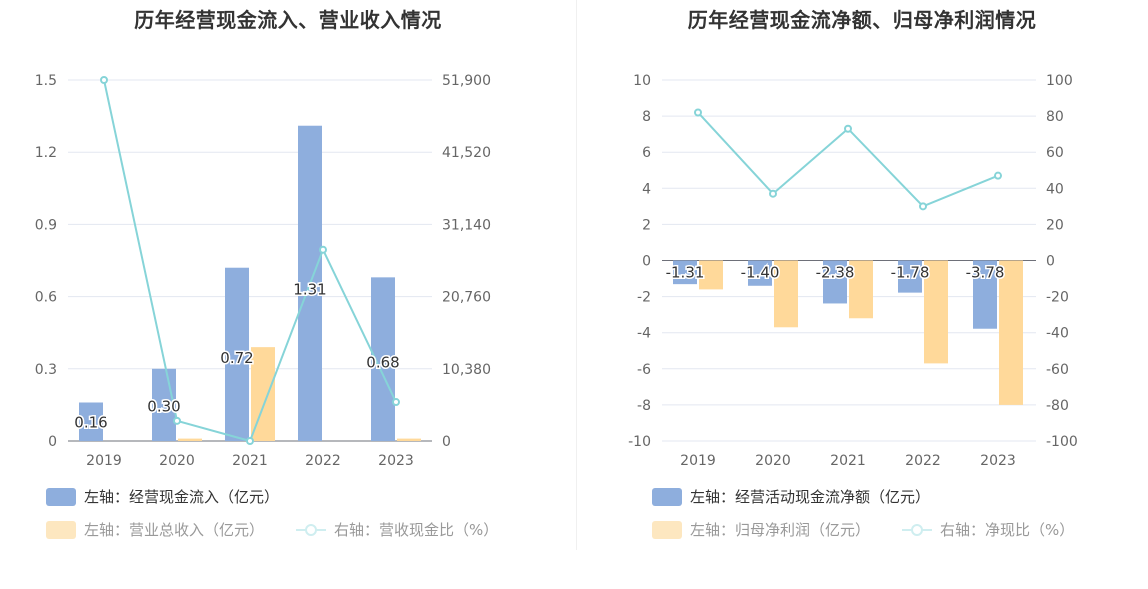 The height and width of the screenshot is (589, 1148). I want to click on legend-line-icon-revenue-cash-ratio, so click(311, 530).